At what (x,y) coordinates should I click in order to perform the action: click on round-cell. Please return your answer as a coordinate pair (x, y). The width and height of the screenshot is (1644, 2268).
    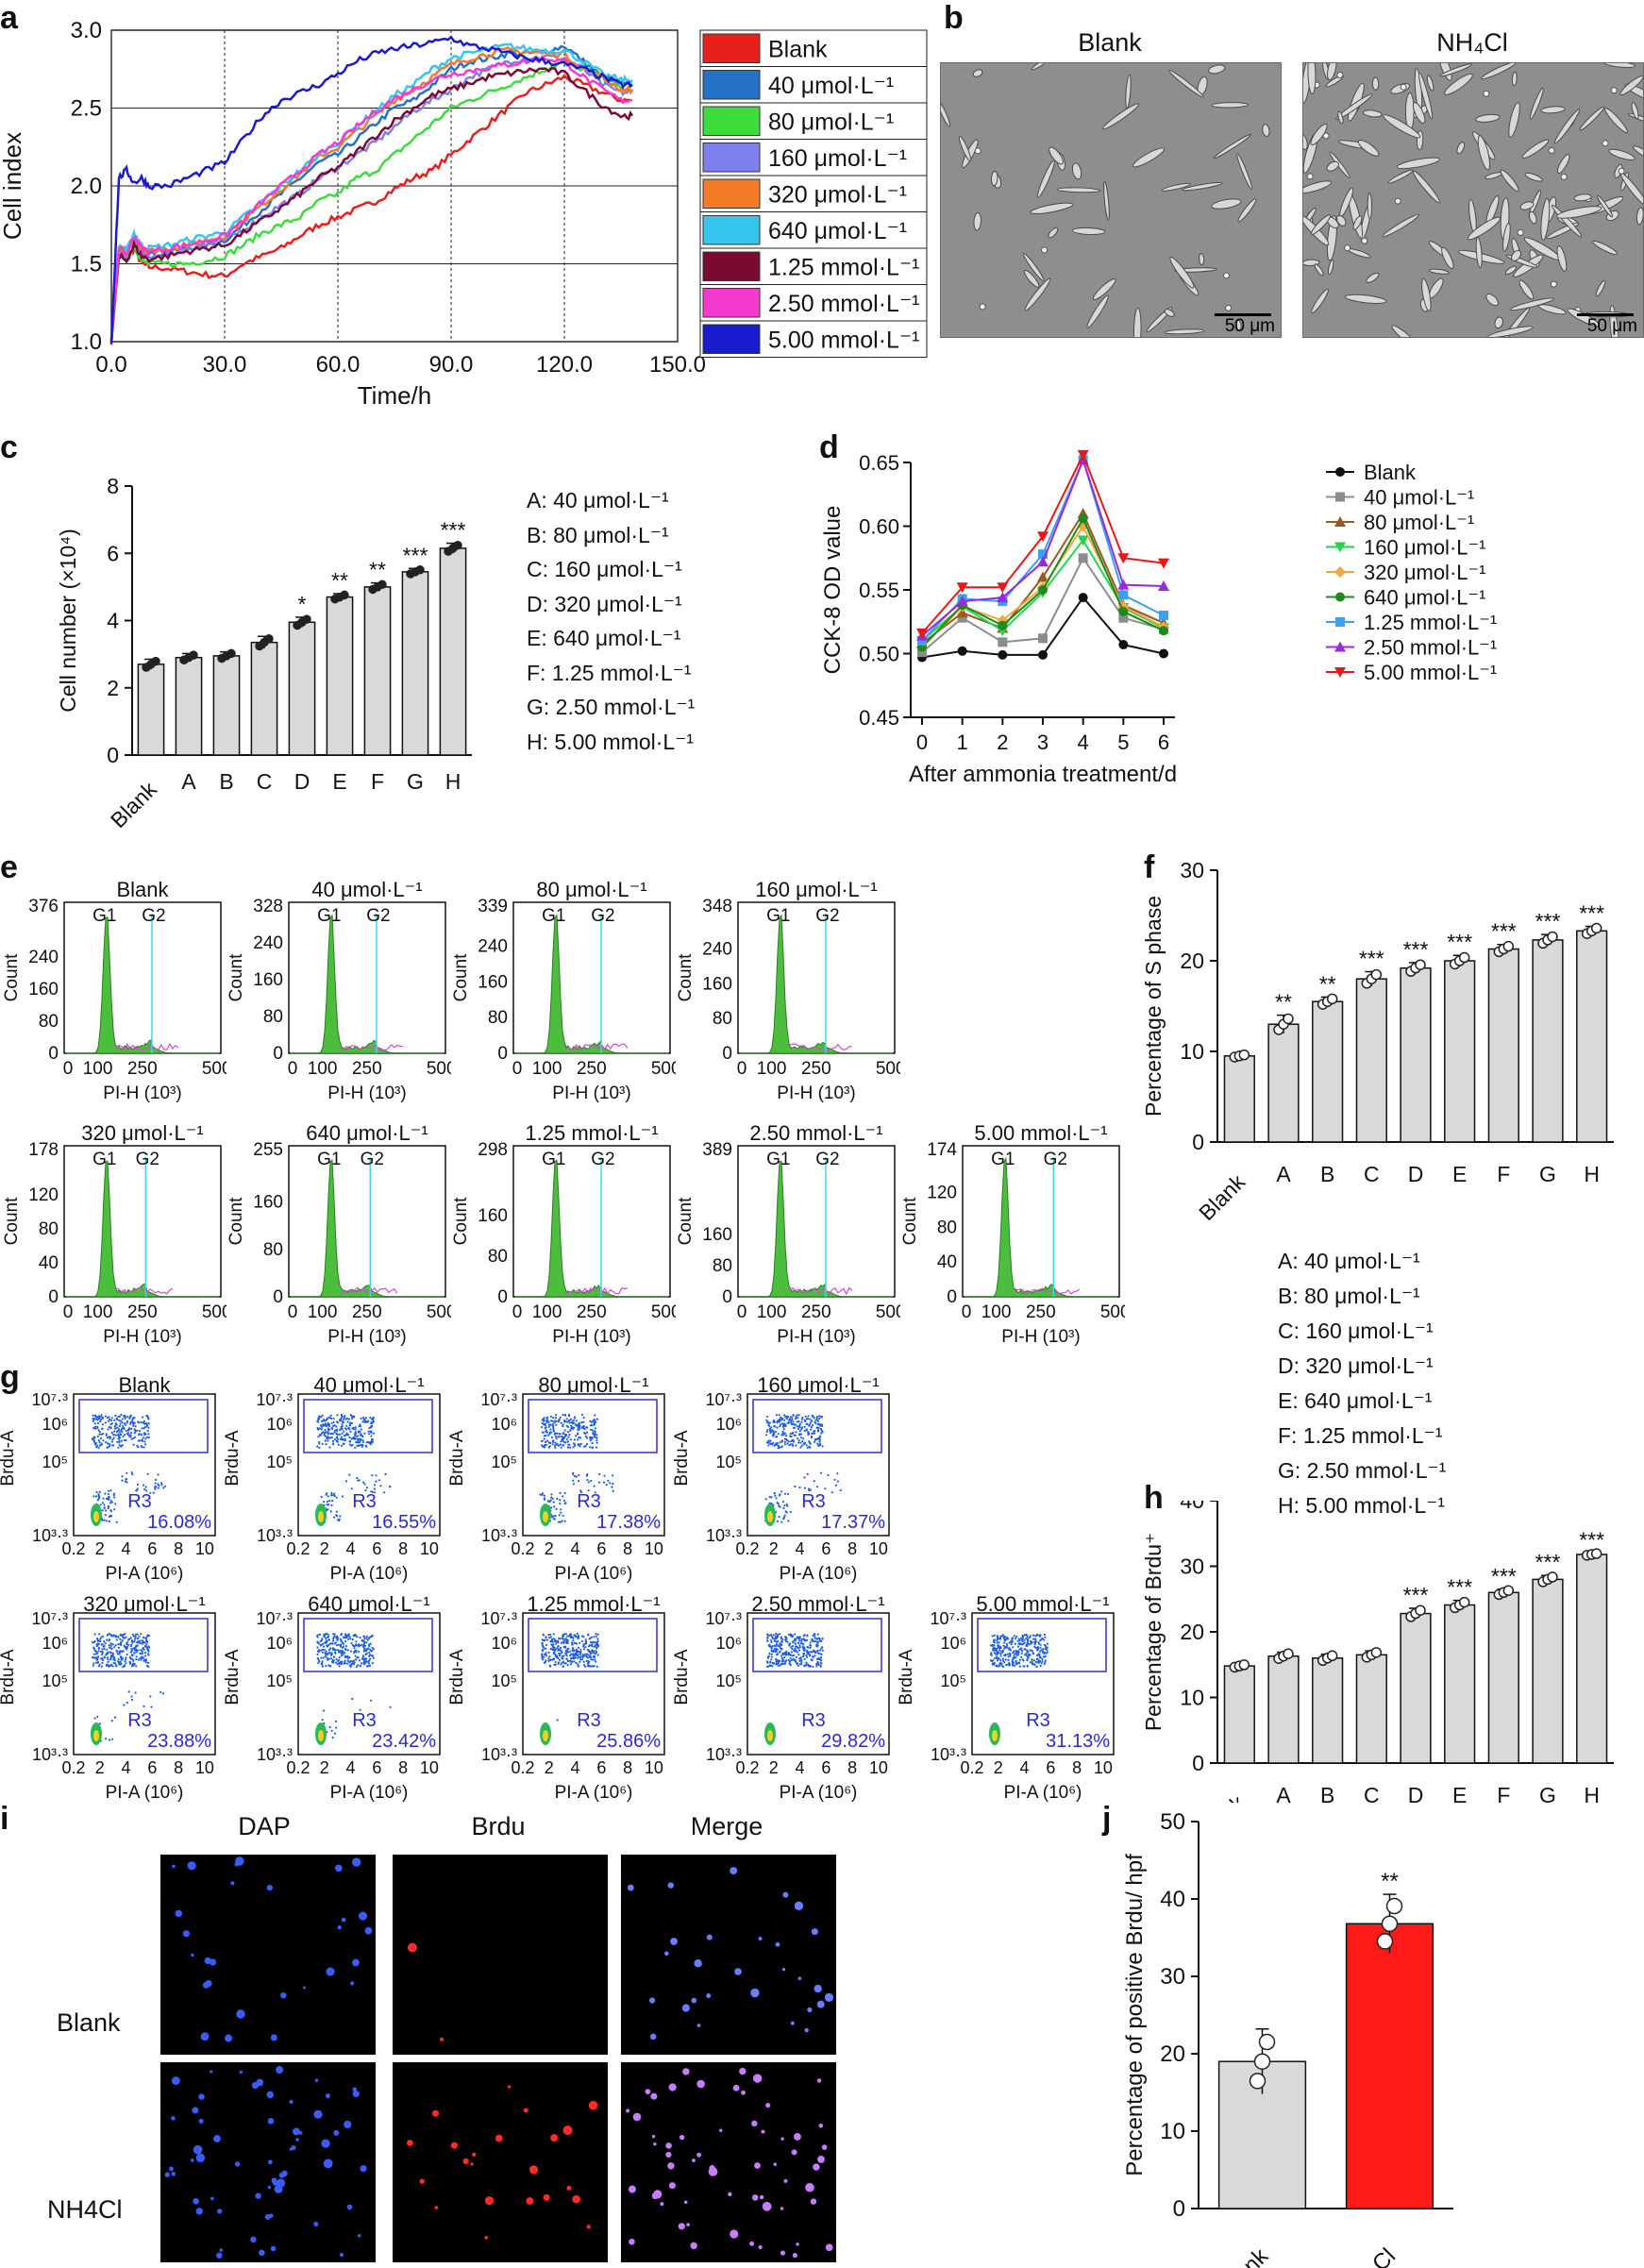
    Looking at the image, I should click on (1347, 248).